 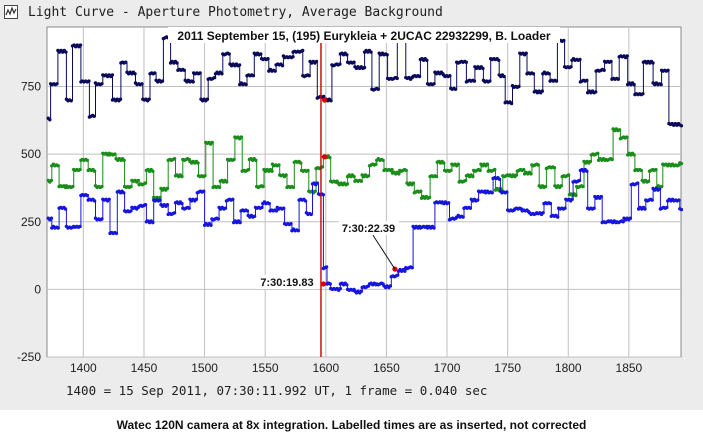 What do you see at coordinates (11, 12) in the screenshot?
I see `light-curve-app-icon` at bounding box center [11, 12].